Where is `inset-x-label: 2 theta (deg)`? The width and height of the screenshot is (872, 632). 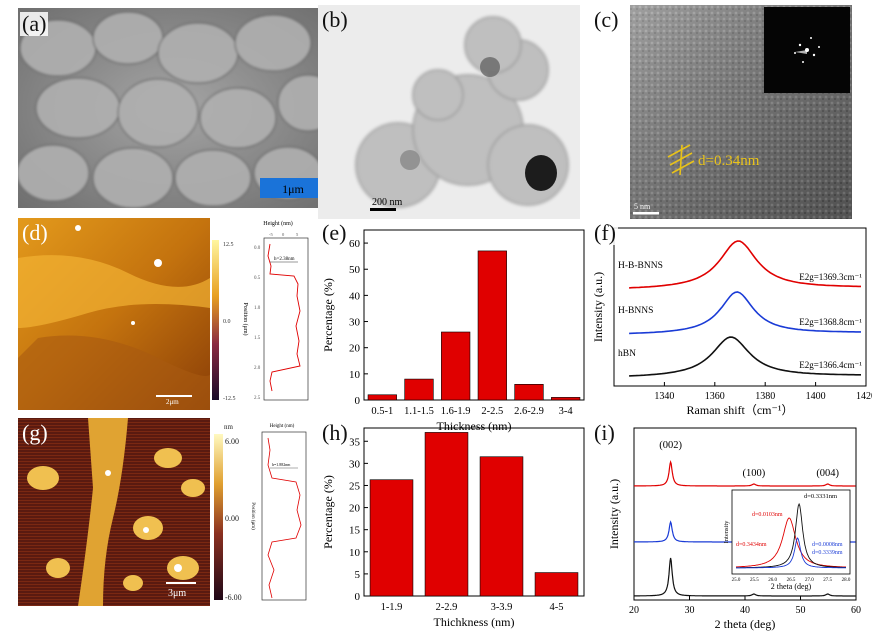 inset-x-label: 2 theta (deg) is located at coordinates (791, 586).